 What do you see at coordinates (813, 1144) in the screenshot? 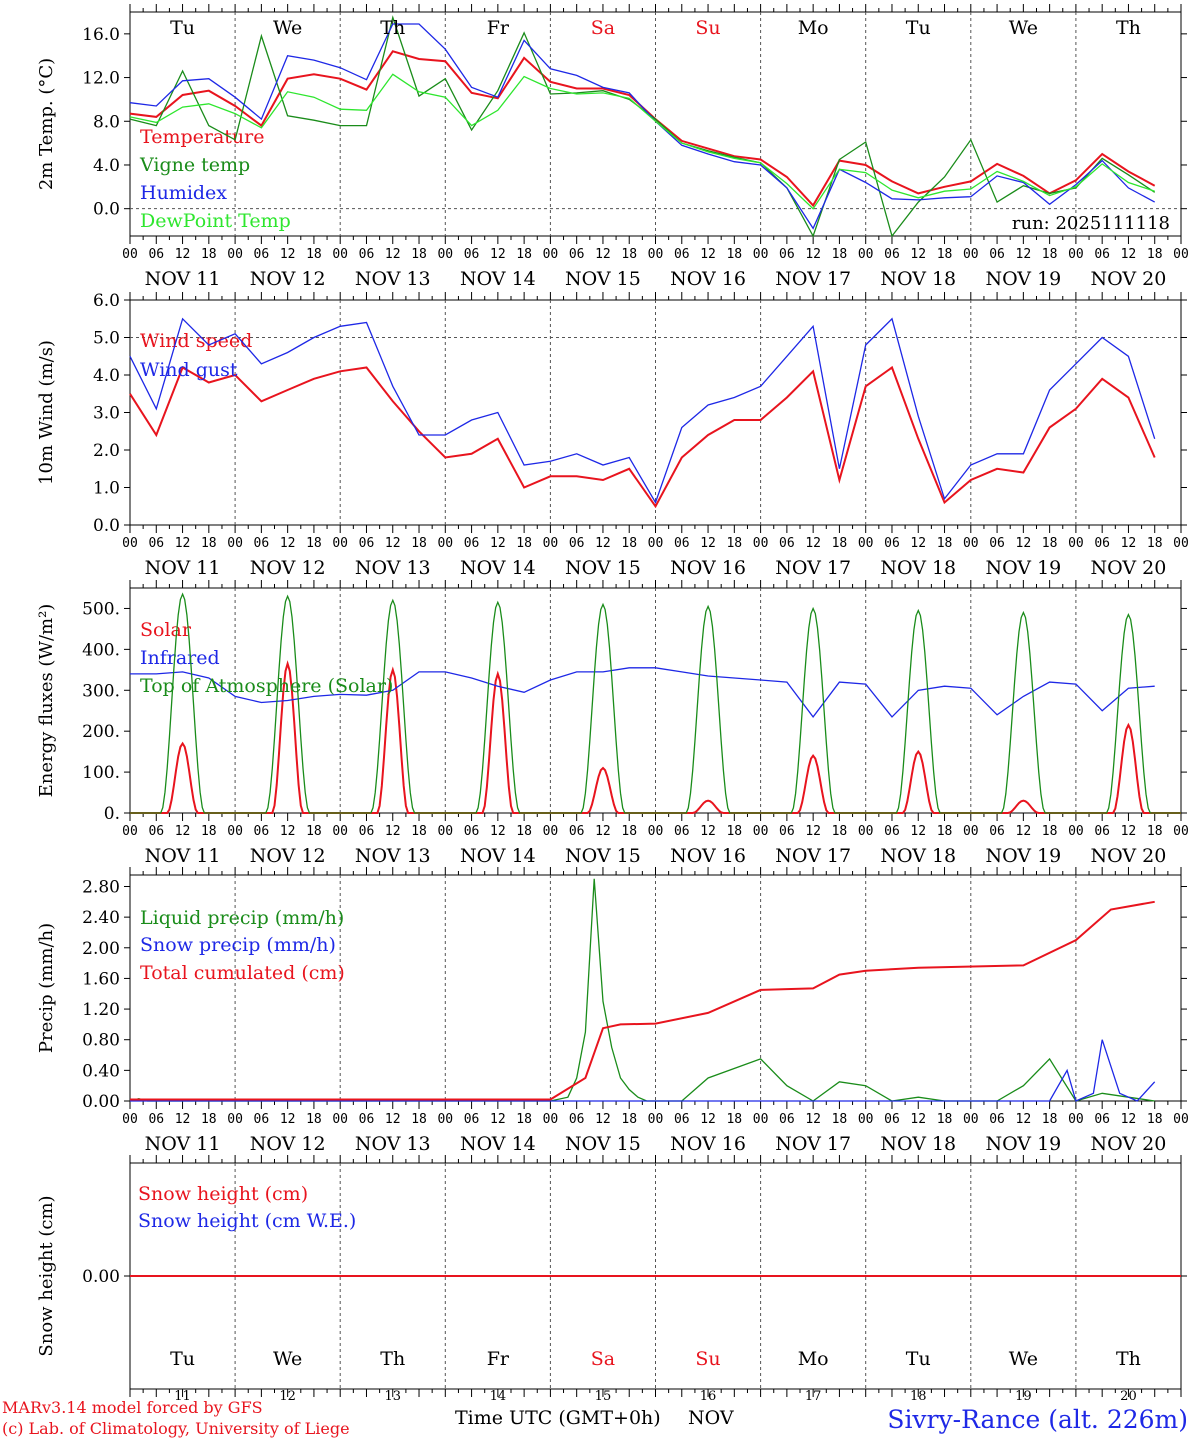
I see `x-date-label: NOV 17` at bounding box center [813, 1144].